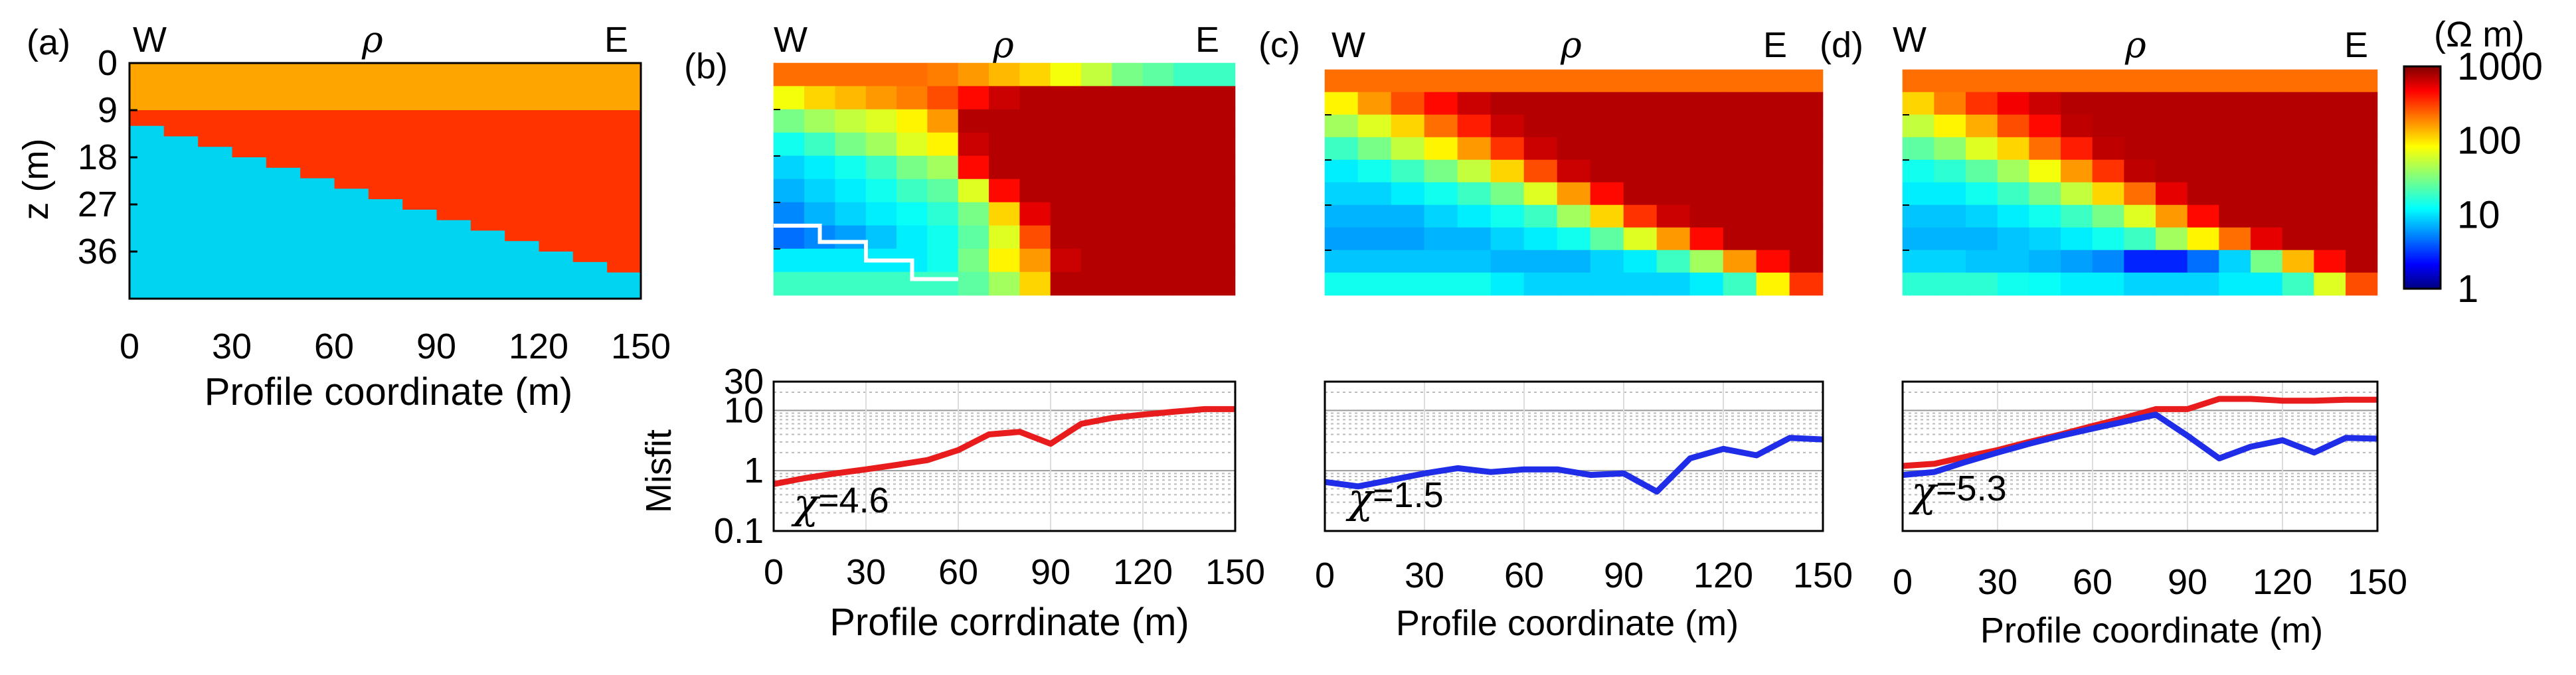 The image size is (2576, 675). I want to click on panel-c-west-label: W, so click(1348, 45).